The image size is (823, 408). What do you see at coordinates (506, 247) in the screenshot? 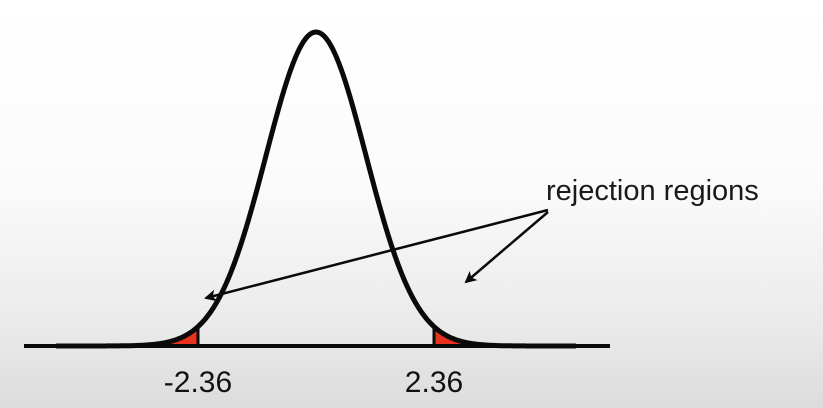
I see `arrow-to-right-region` at bounding box center [506, 247].